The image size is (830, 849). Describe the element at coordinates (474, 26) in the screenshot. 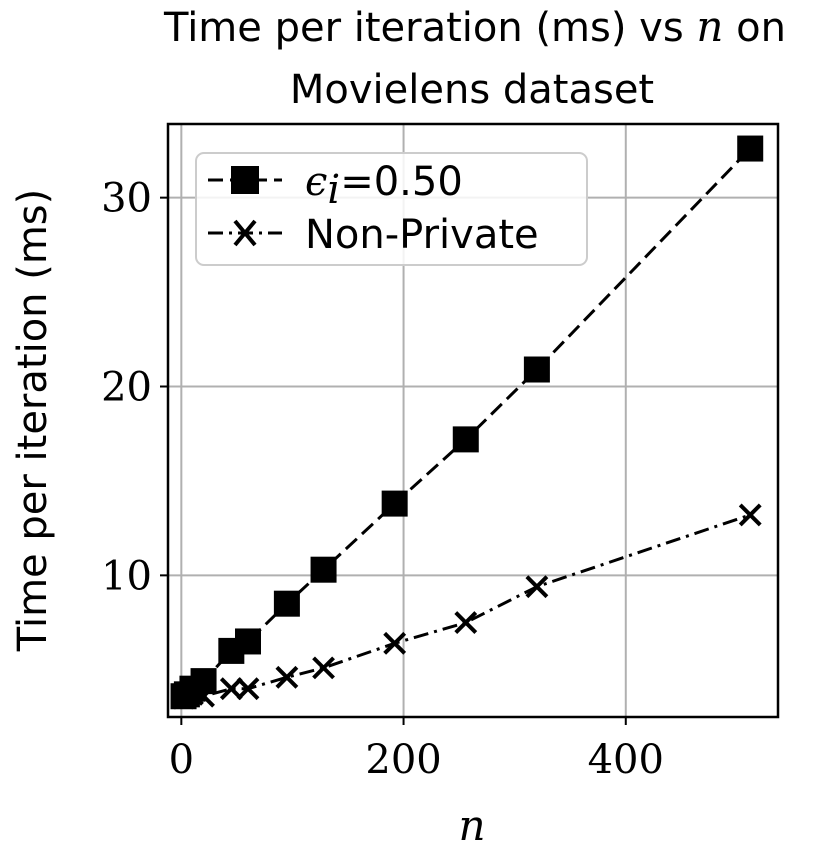

I see `chart-title-line1: Time per iteration (ms) vs n on` at that location.